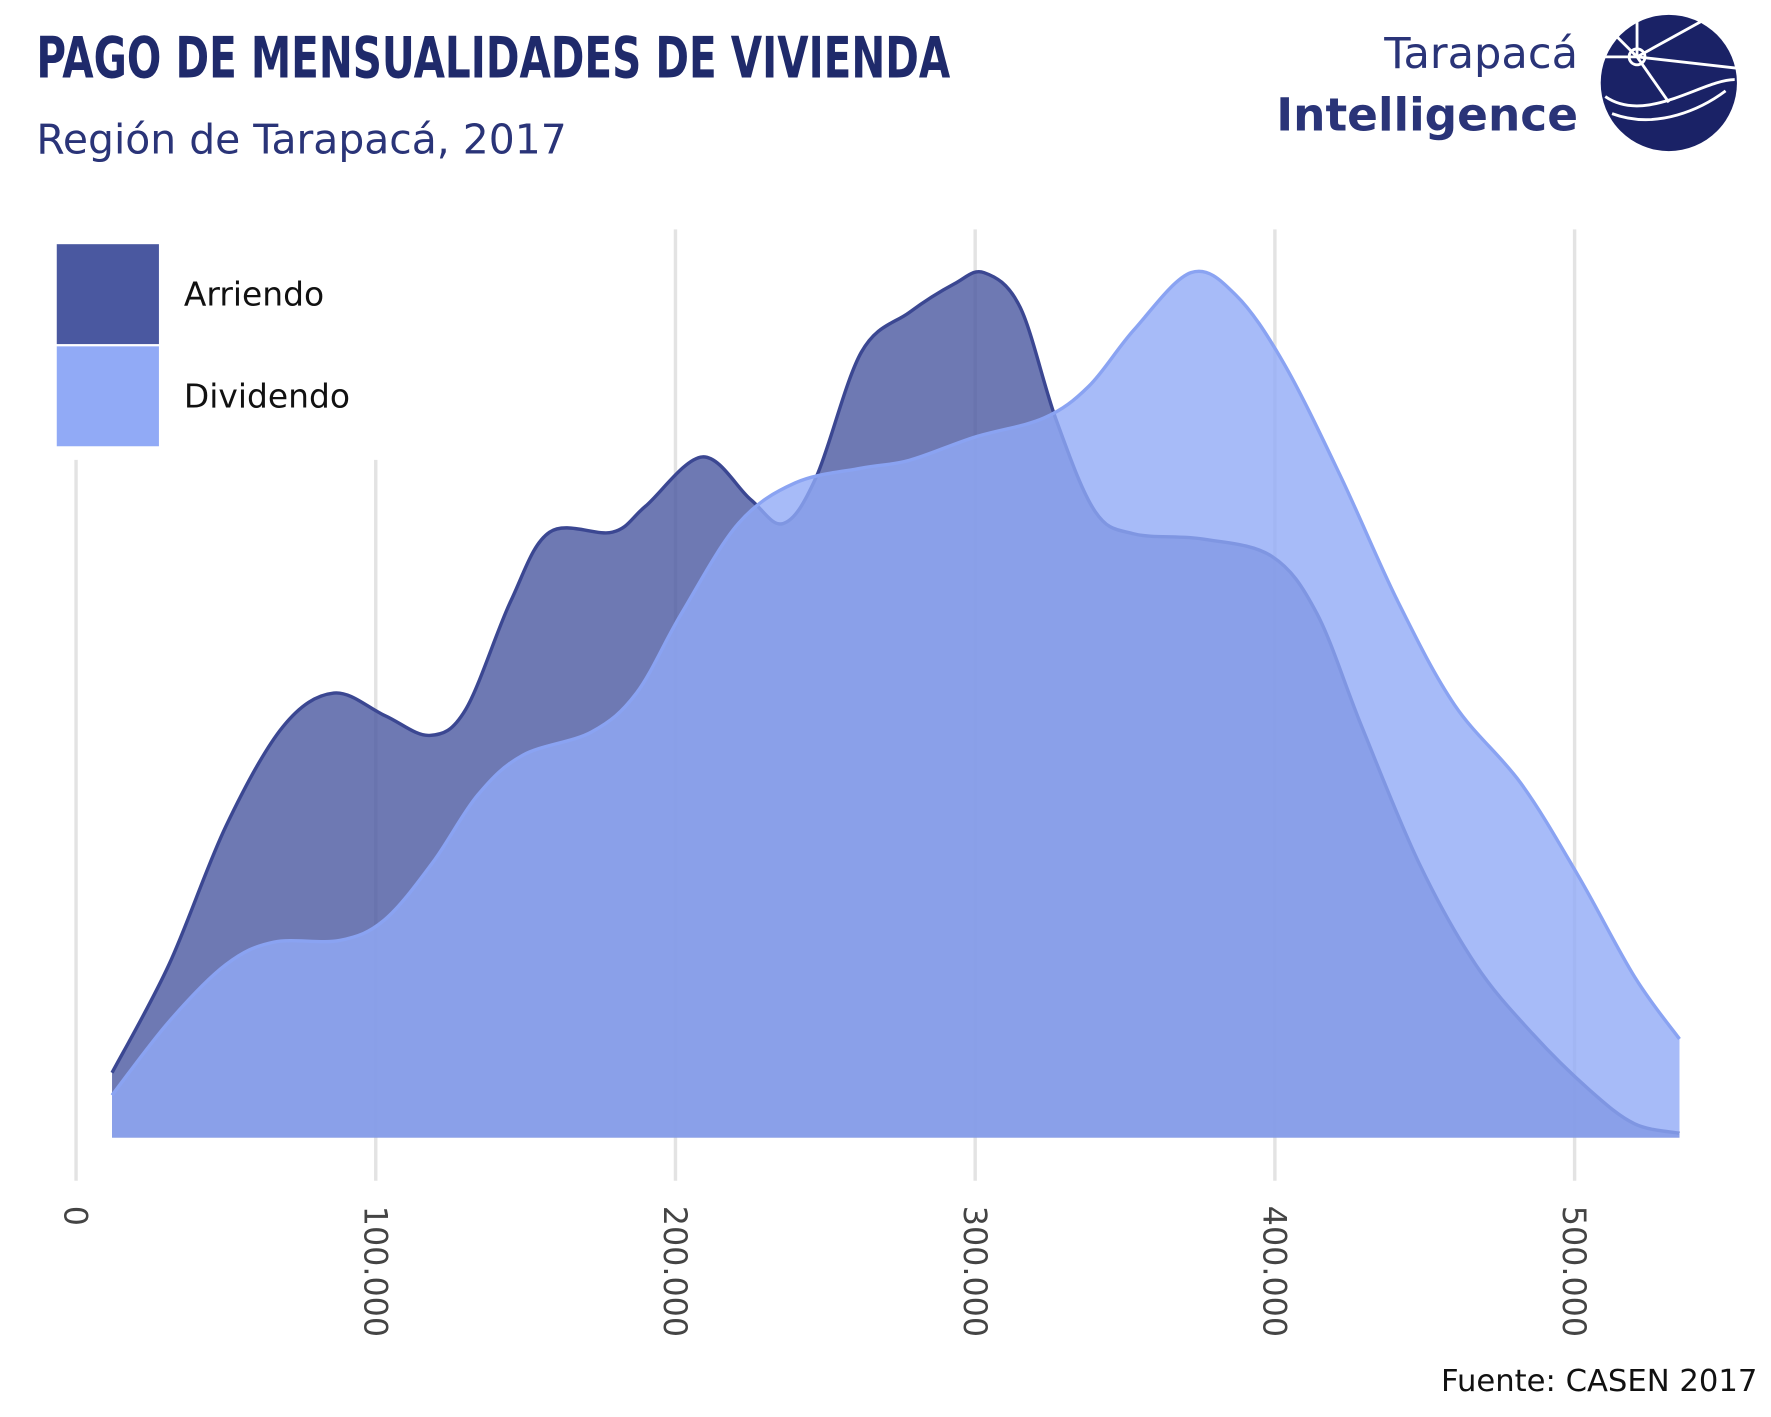 The width and height of the screenshot is (1771, 1417). I want to click on x-tick-label: 100.000, so click(374, 1271).